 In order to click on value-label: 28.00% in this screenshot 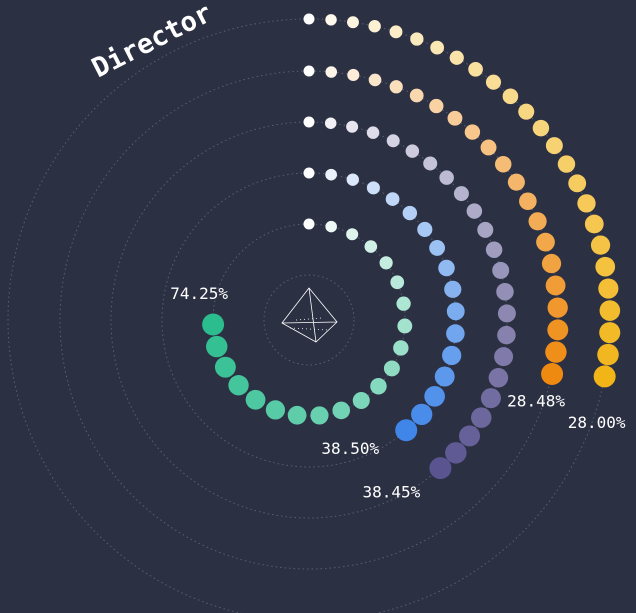, I will do `click(597, 422)`.